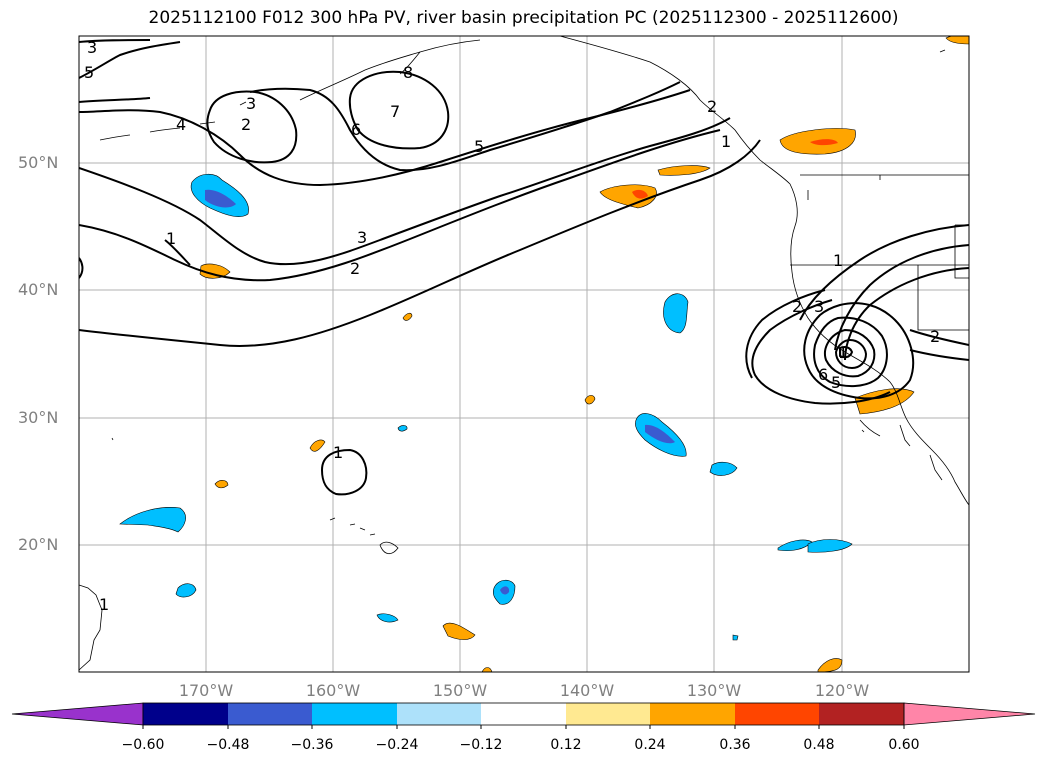  I want to click on colorbar-tick-label: 0.36, so click(735, 745).